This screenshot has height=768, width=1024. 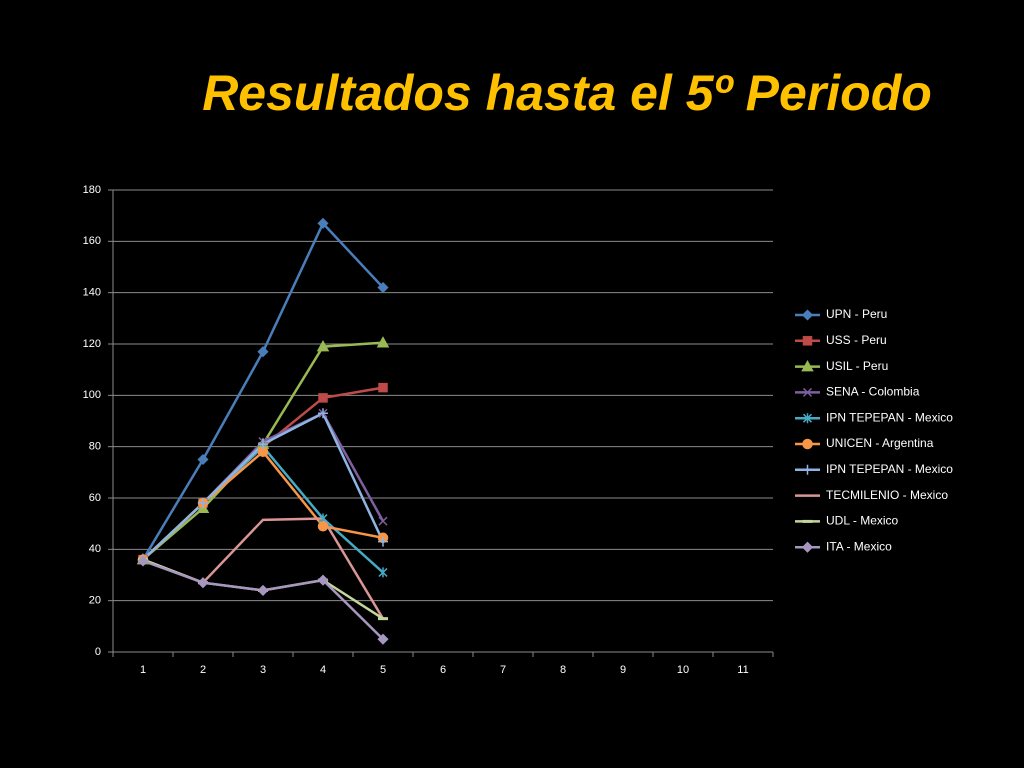 I want to click on y-tick-label: 120, so click(x=92, y=344).